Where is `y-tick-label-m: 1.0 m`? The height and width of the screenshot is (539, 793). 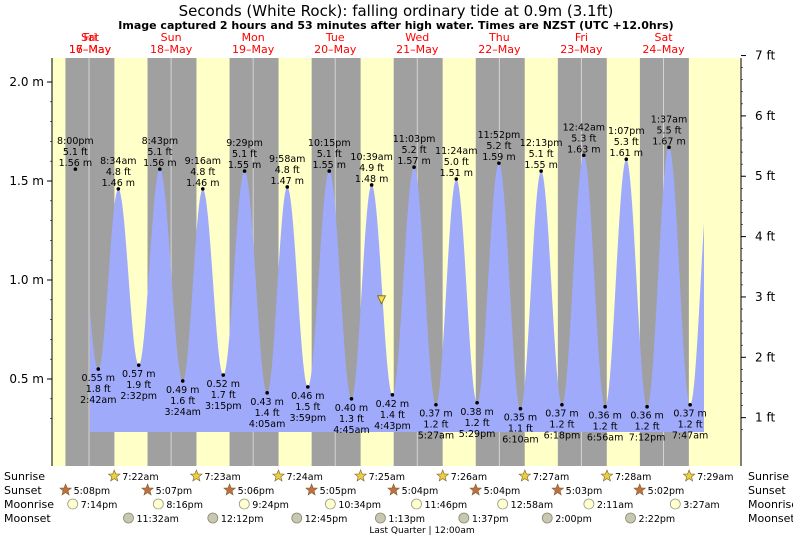
y-tick-label-m: 1.0 m is located at coordinates (26, 280).